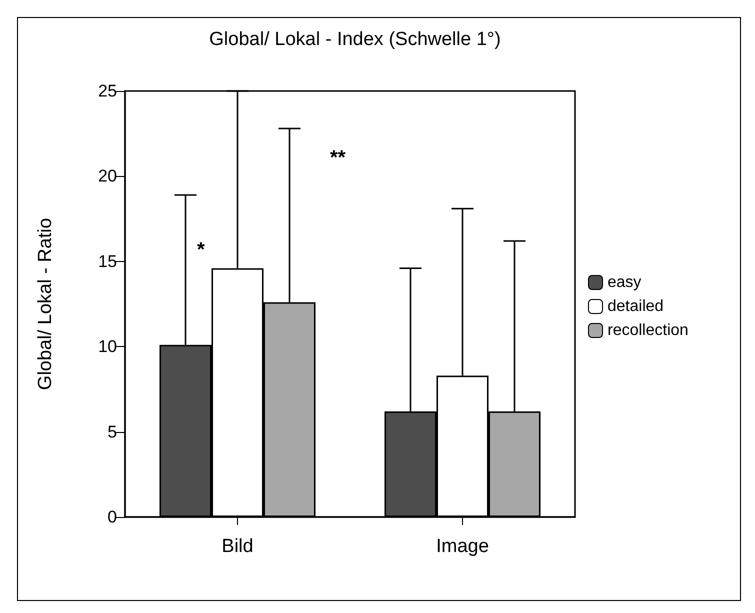 This screenshot has width=755, height=613. Describe the element at coordinates (338, 158) in the screenshot. I see `annotation: **` at that location.